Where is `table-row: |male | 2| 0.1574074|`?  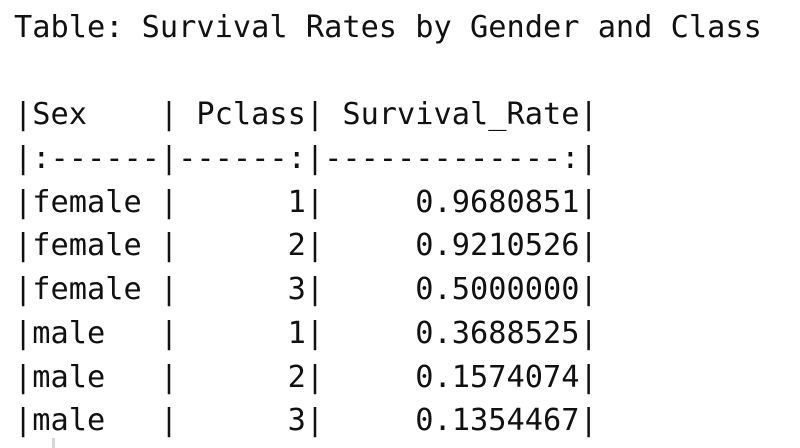 table-row: |male | 2| 0.1574074| is located at coordinates (306, 377).